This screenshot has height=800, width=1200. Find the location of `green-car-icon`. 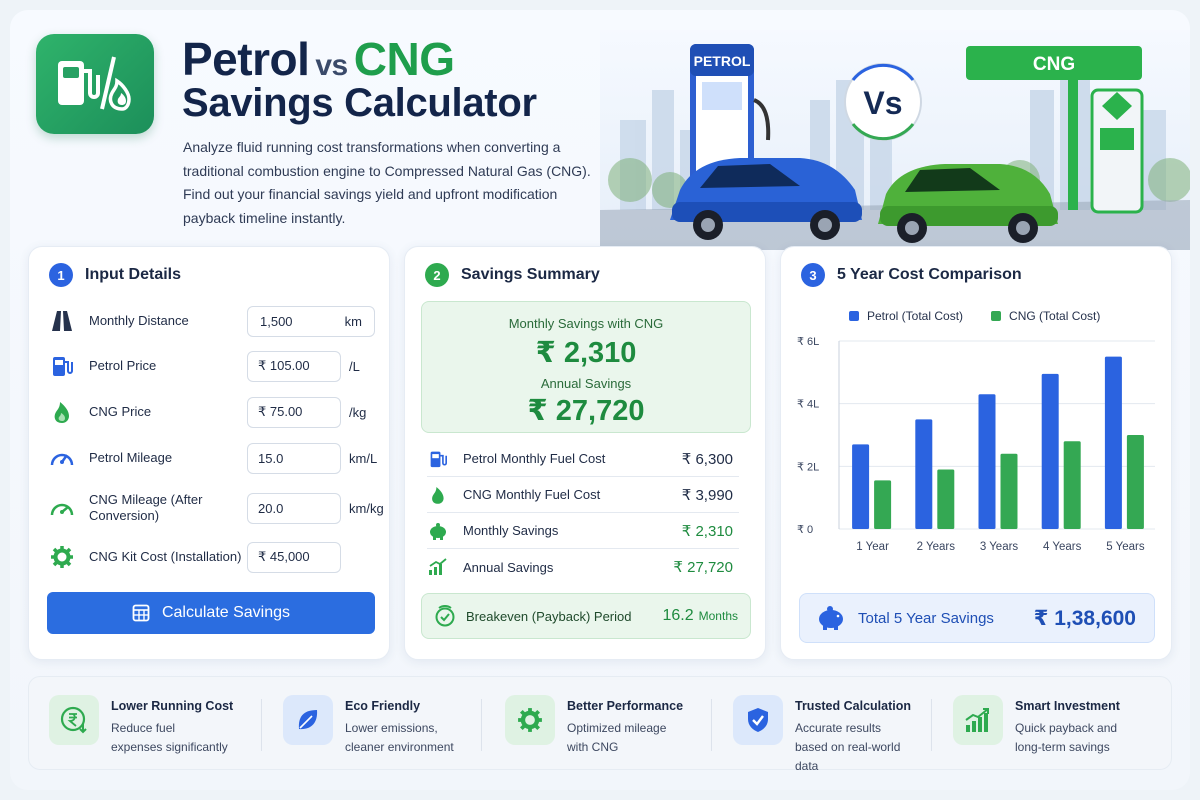

green-car-icon is located at coordinates (968, 203).